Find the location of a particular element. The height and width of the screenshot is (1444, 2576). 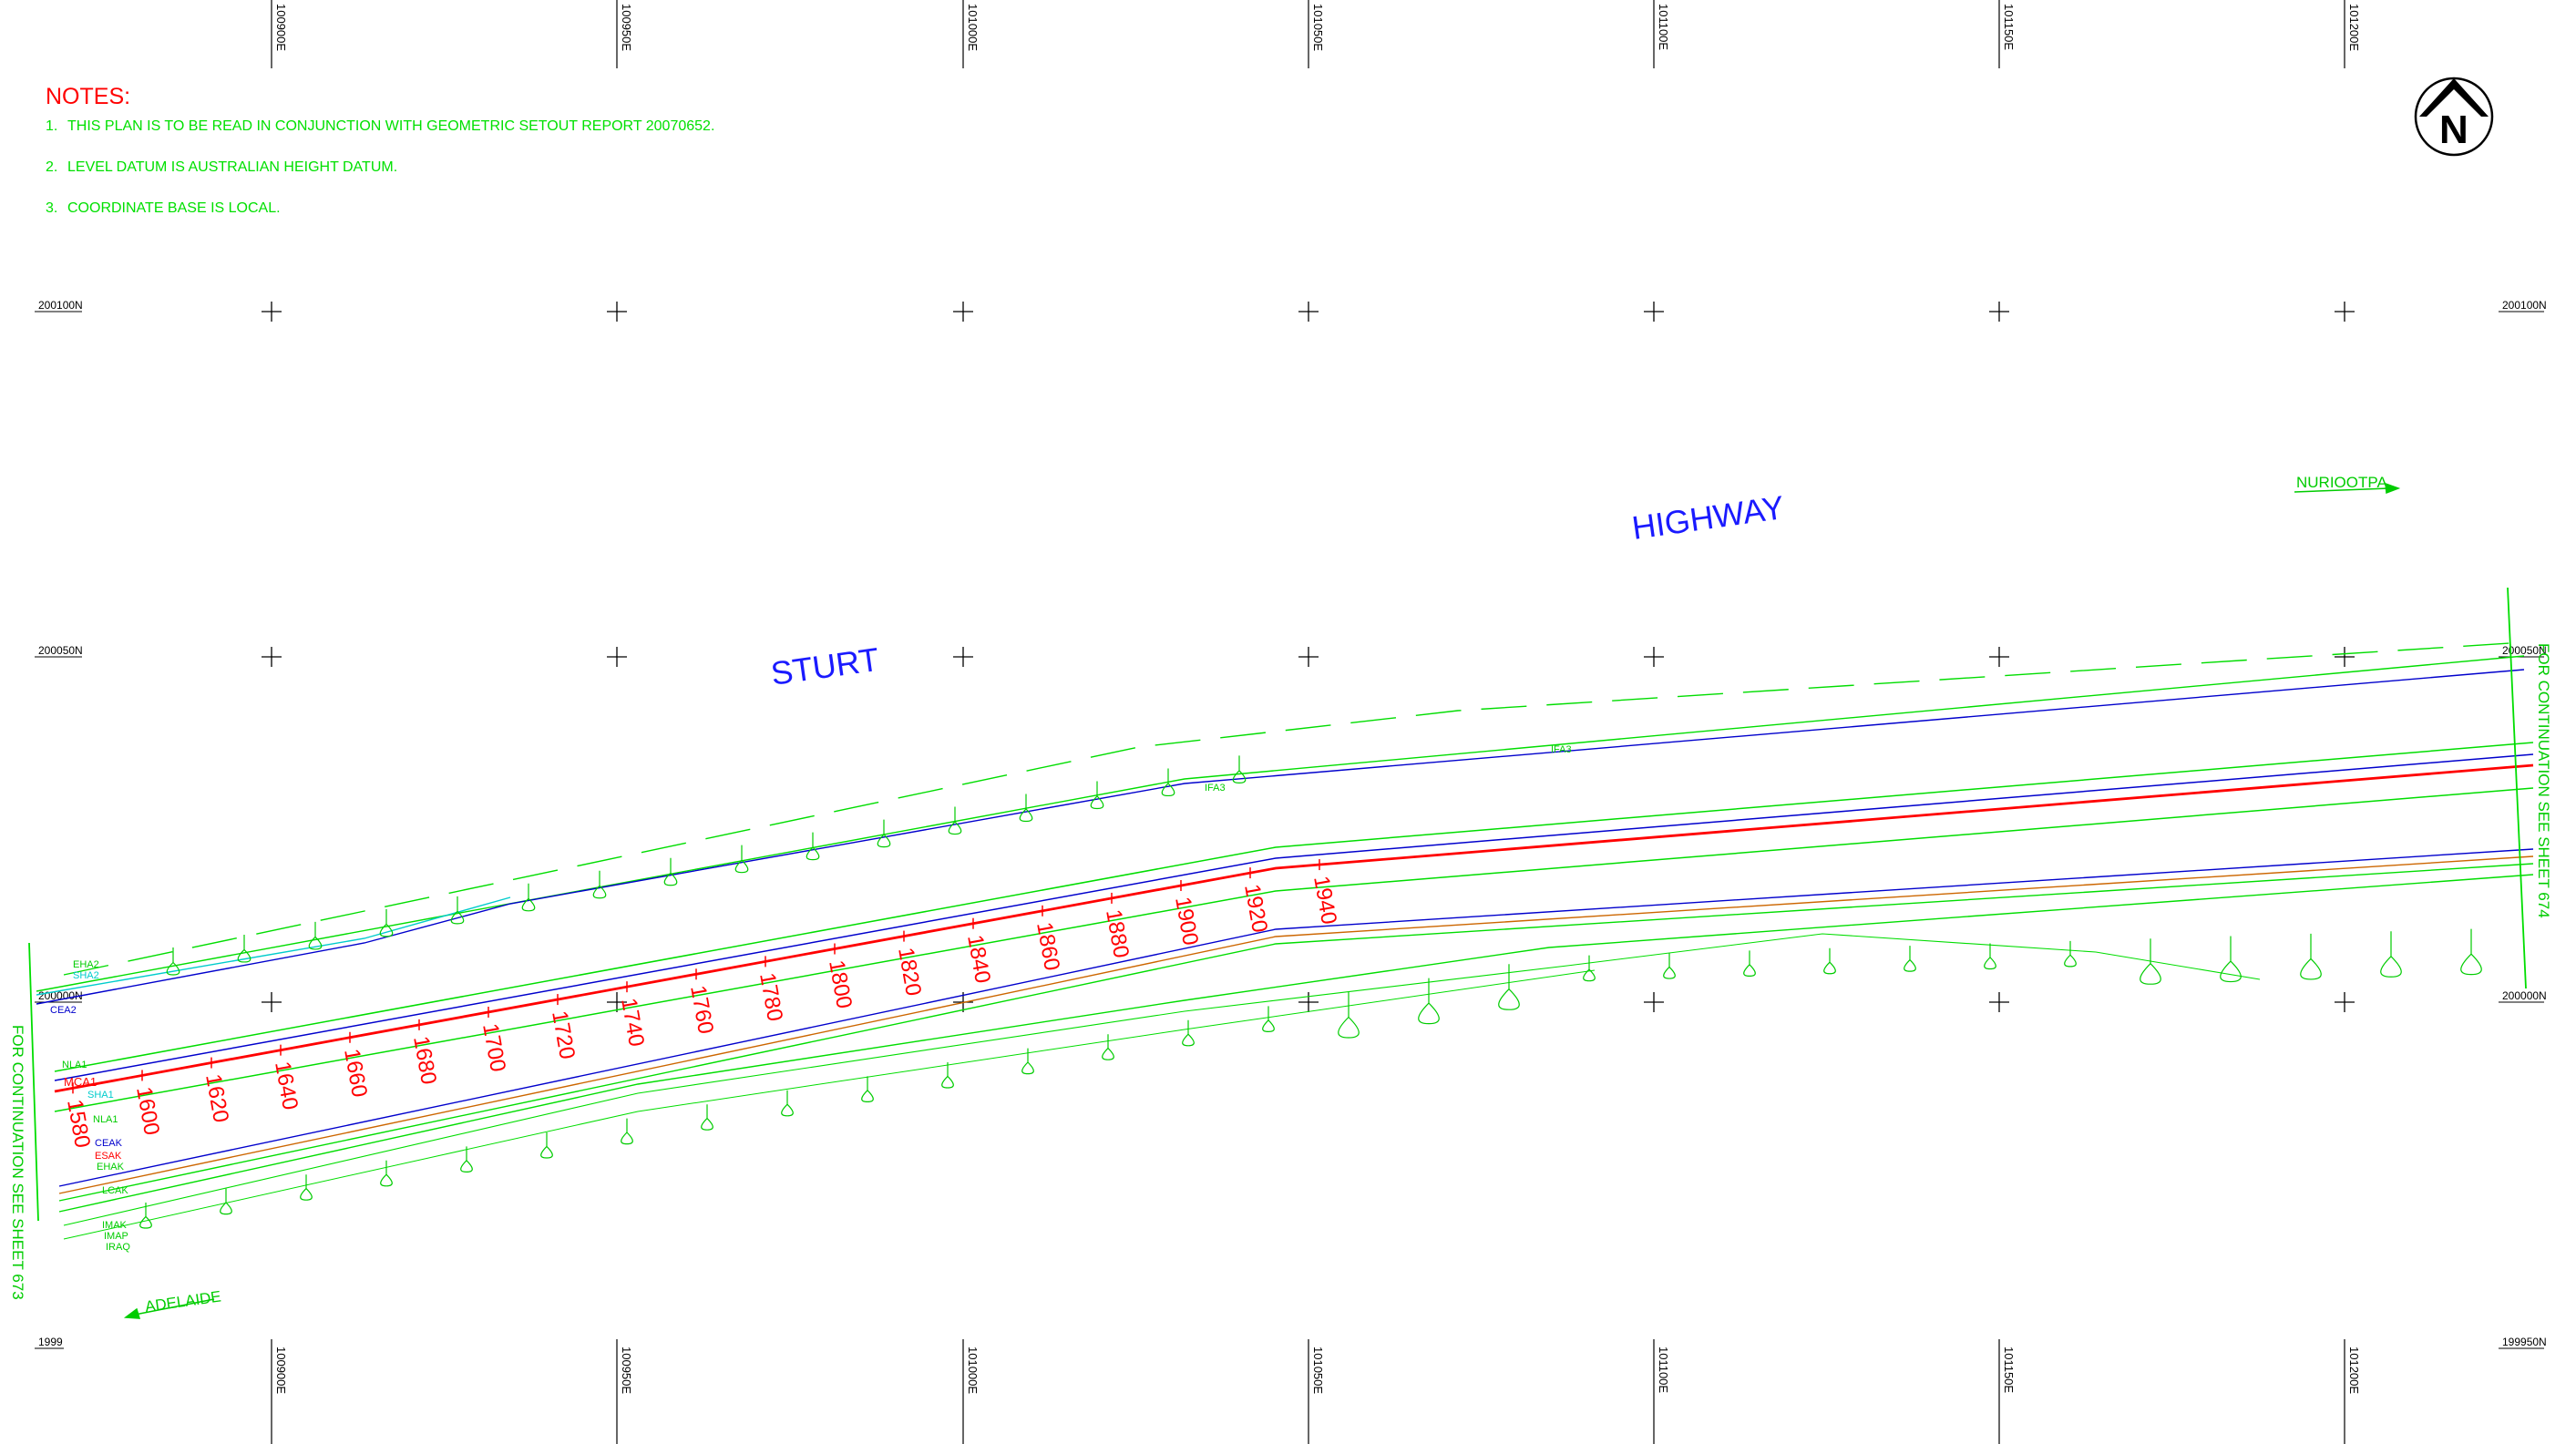

easting-label-bottom-2: 101000E is located at coordinates (973, 1370).